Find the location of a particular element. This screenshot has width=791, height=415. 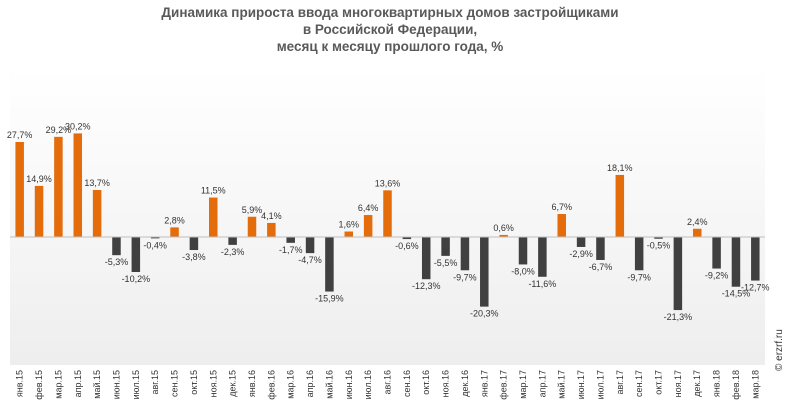

chart-title-line-3: месяц к месяцу прошлого года, % is located at coordinates (390, 46).